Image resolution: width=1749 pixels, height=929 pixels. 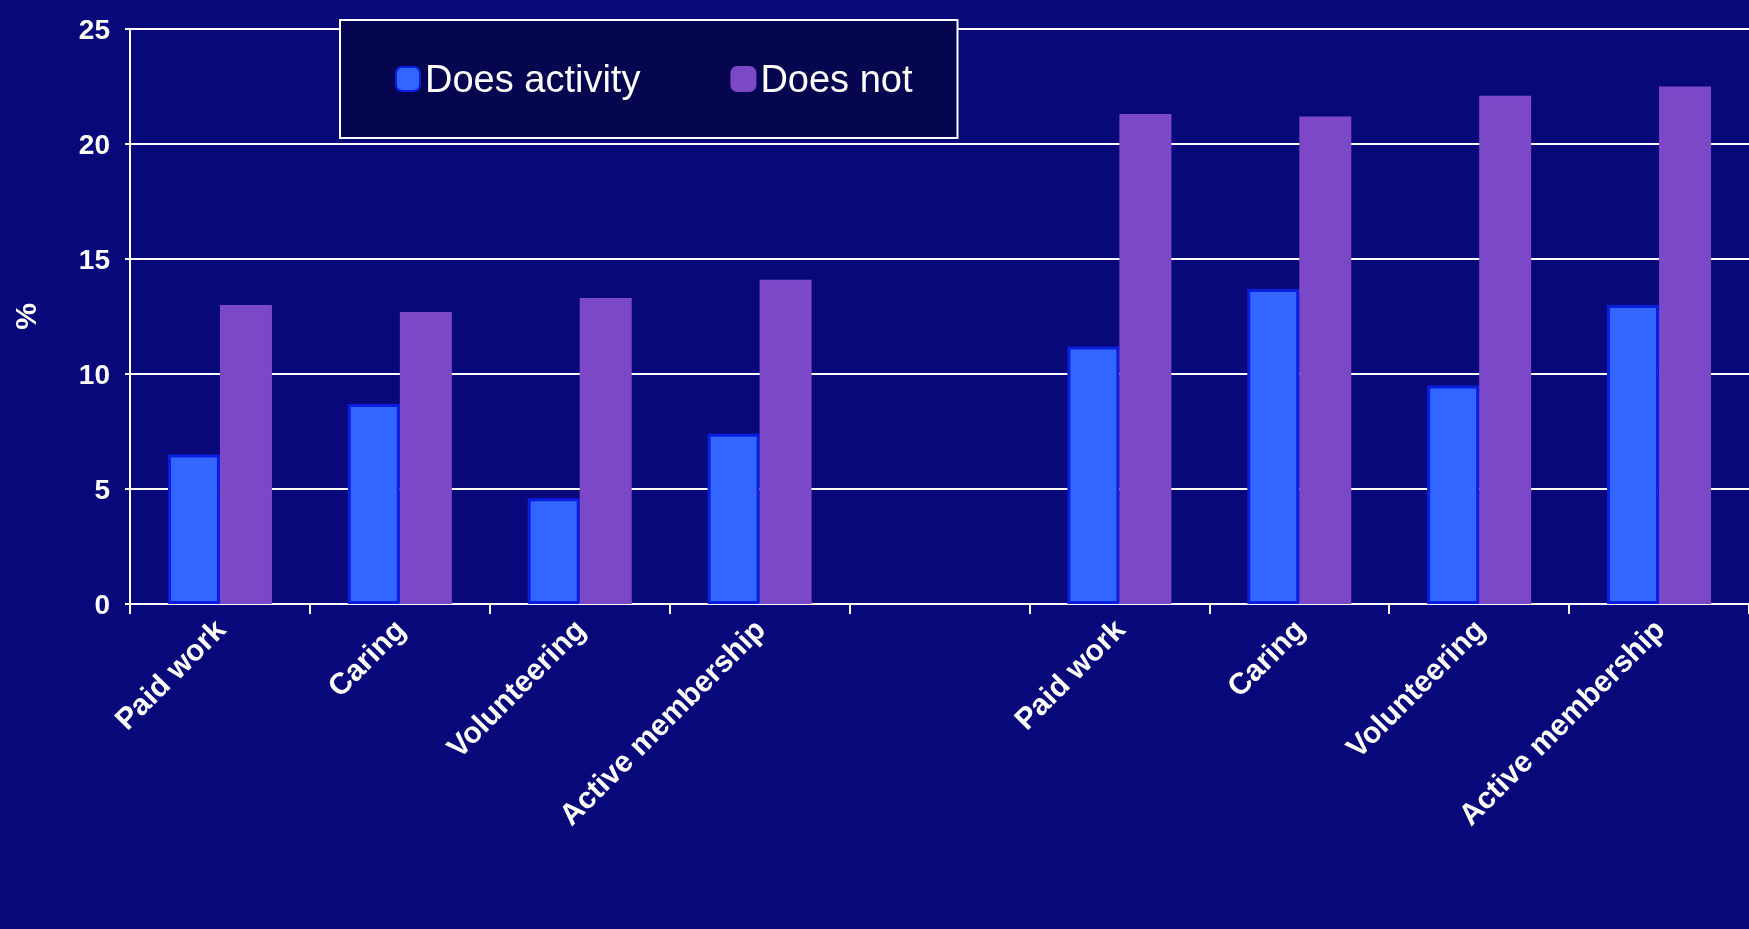 I want to click on y-tick-label: 10, so click(x=94, y=374).